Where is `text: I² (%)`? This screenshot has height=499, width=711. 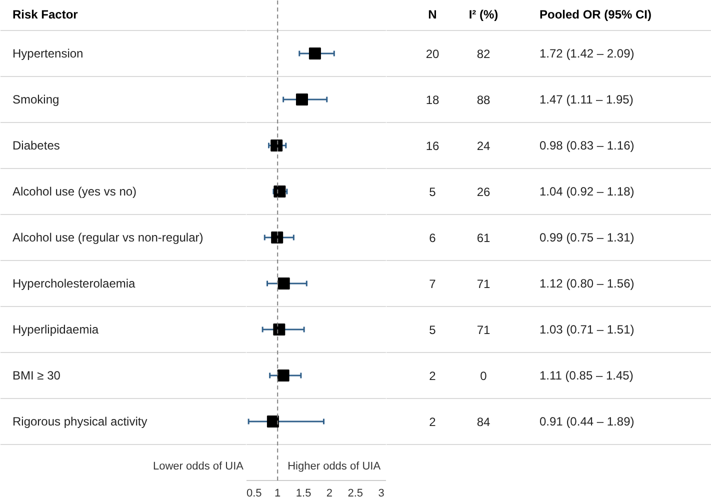 text: I² (%) is located at coordinates (483, 15).